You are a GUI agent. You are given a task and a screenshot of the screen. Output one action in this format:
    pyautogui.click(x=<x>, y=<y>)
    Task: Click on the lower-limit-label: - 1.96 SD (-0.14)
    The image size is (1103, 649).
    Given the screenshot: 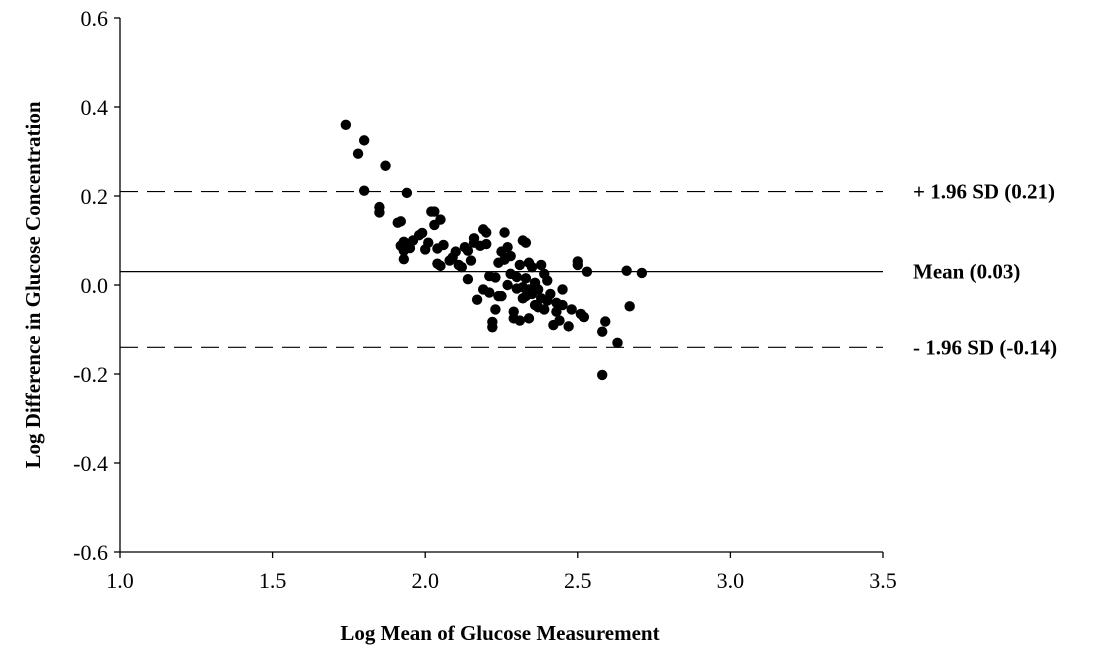 What is the action you would take?
    pyautogui.click(x=985, y=347)
    